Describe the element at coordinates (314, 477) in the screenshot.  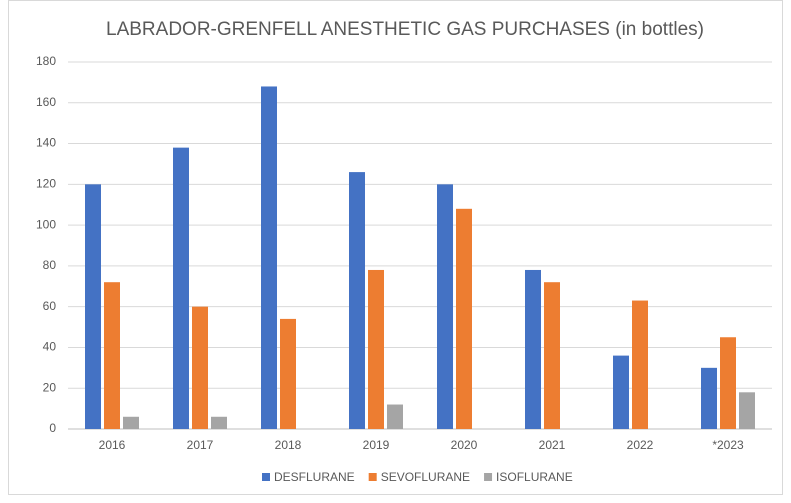
I see `legend-label: DESFLURANE` at that location.